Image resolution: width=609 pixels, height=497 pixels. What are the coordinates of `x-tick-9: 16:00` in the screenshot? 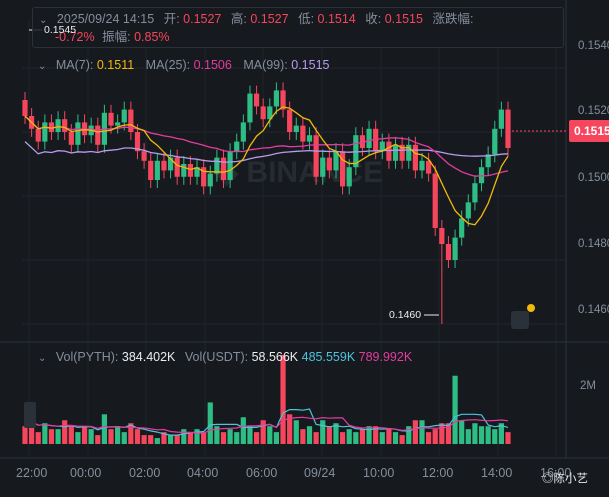 It's located at (556, 473).